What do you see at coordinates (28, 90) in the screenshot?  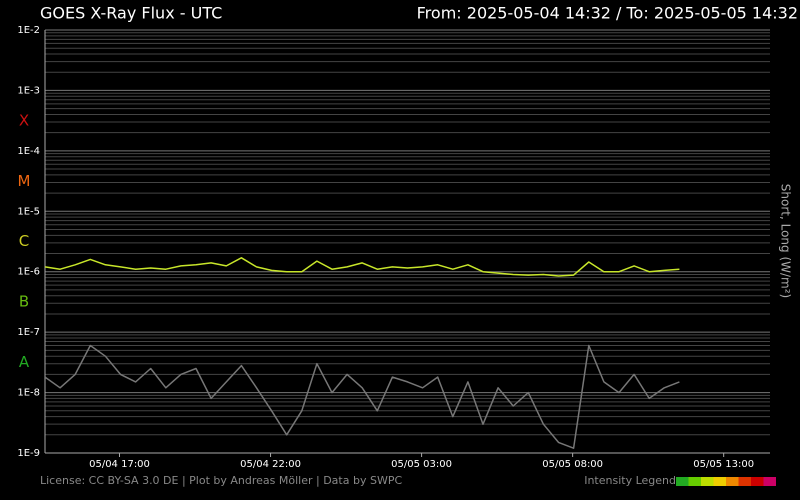 I see `y-tick-label: 1E-3` at bounding box center [28, 90].